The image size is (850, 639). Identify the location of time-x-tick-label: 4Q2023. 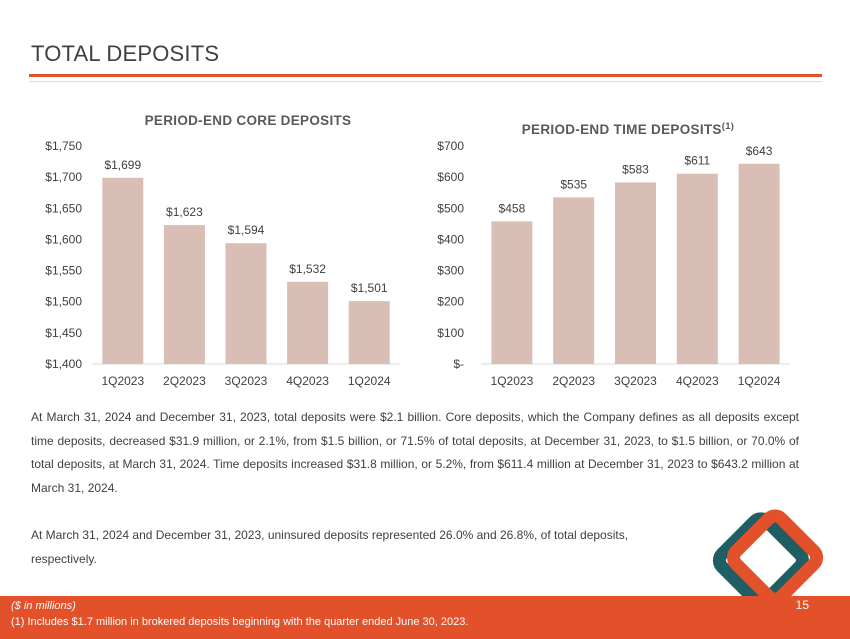
(697, 381).